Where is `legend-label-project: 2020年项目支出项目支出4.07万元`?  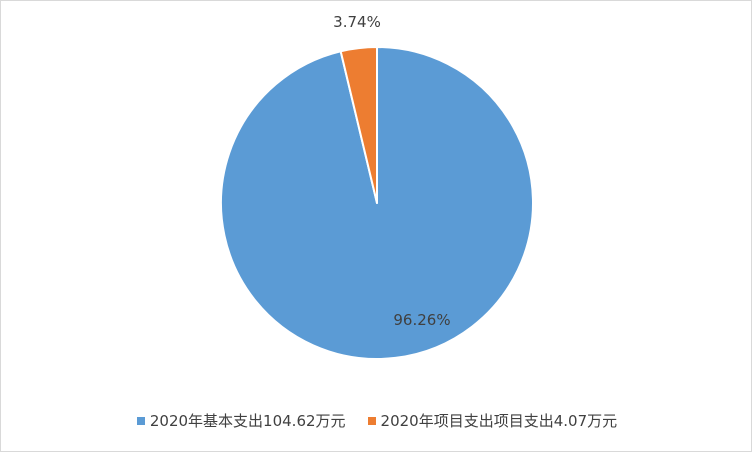 legend-label-project: 2020年项目支出项目支出4.07万元 is located at coordinates (499, 421).